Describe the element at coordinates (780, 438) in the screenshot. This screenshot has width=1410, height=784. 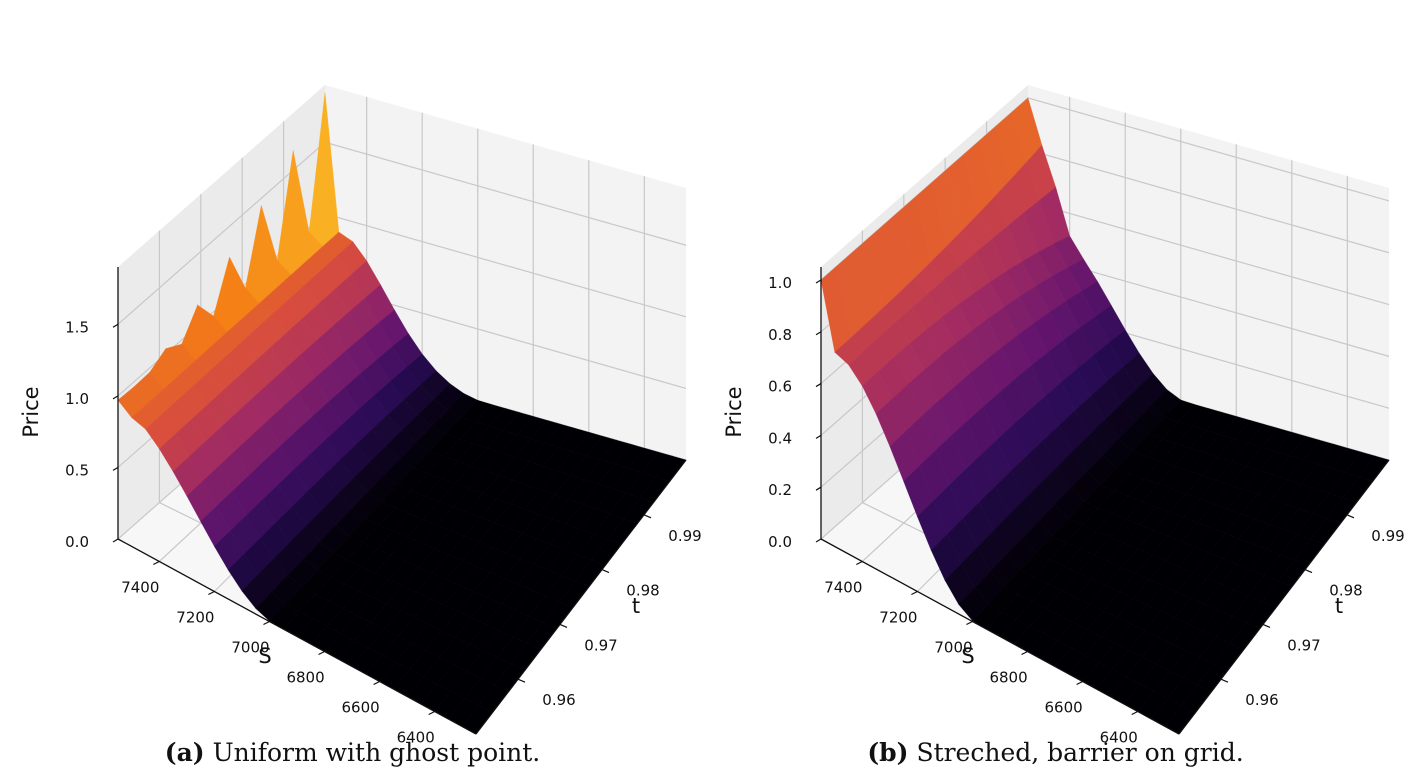
I see `z-tick-label: 0.4` at that location.